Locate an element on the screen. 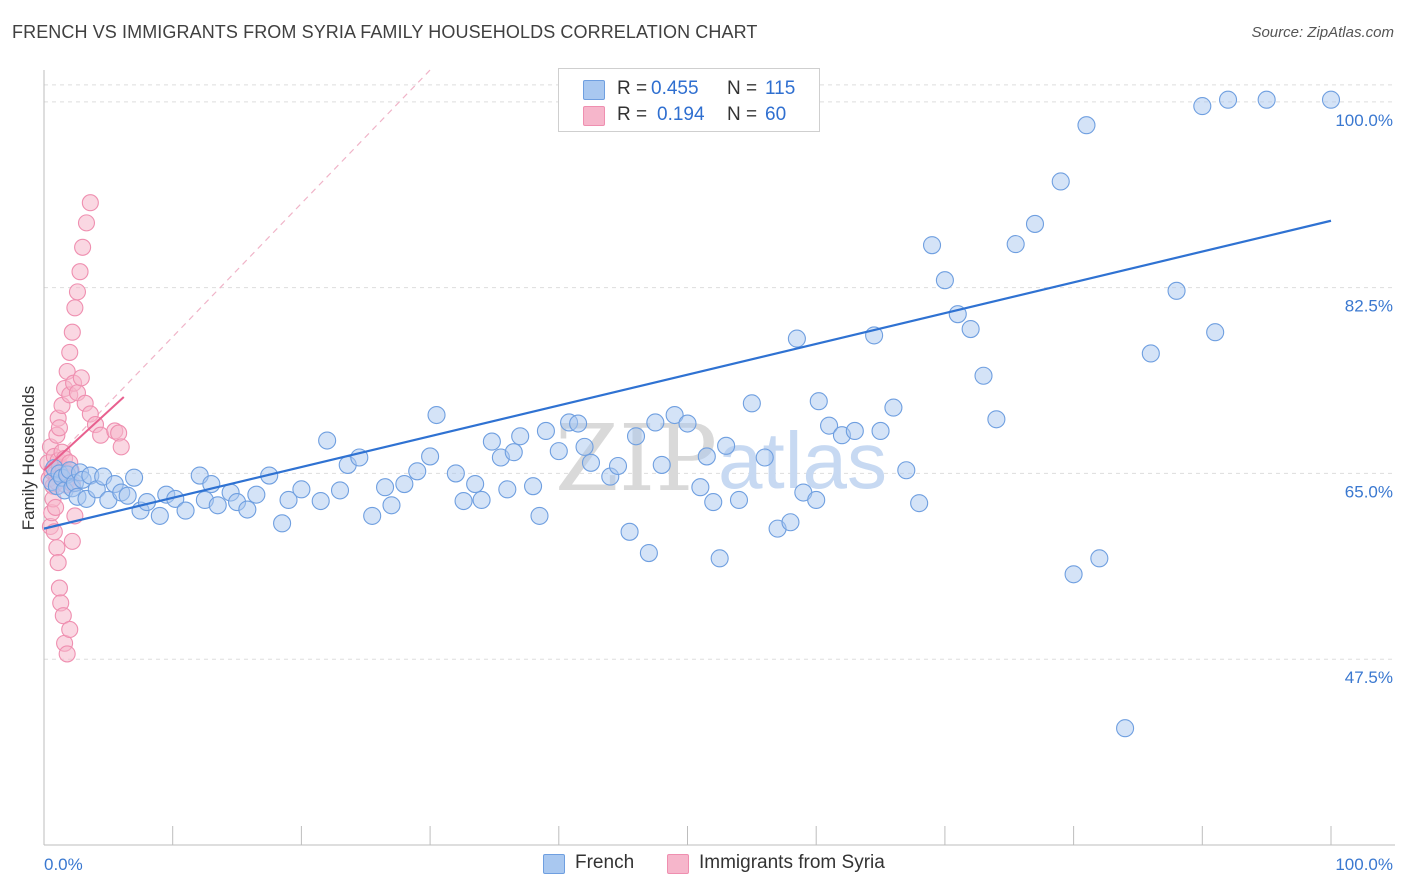  legend-label-french: French is located at coordinates (605, 862).